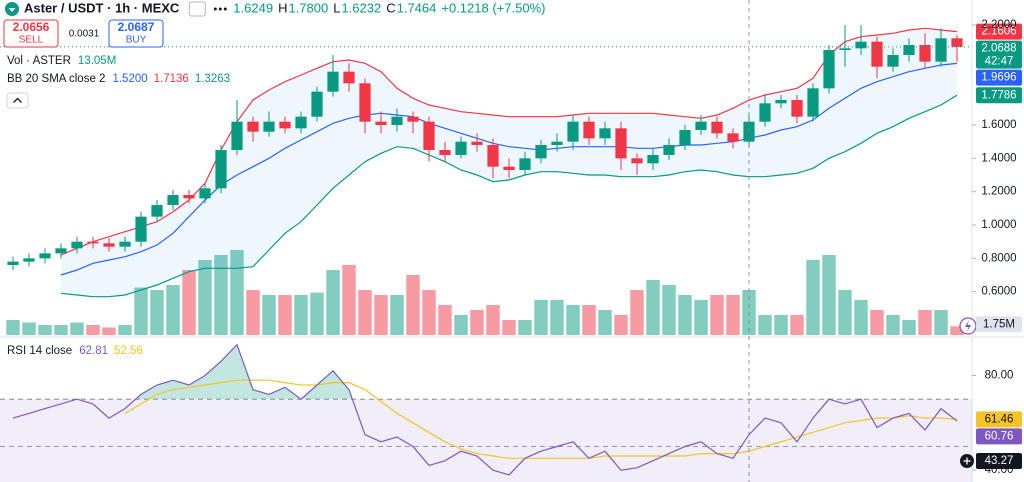  What do you see at coordinates (56, 79) in the screenshot?
I see `legend-text: BB 20 SMA close 2` at bounding box center [56, 79].